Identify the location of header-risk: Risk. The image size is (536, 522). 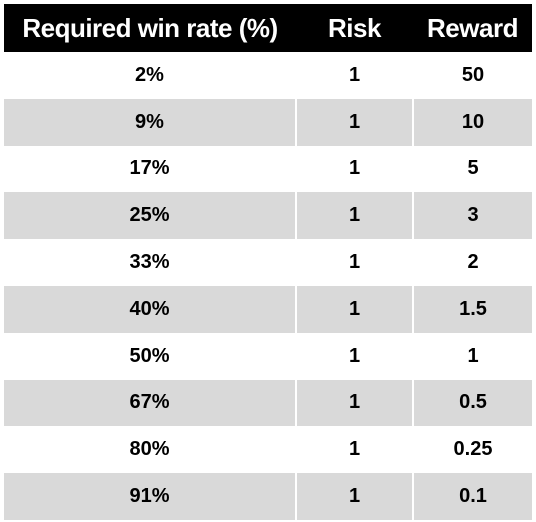
(354, 27).